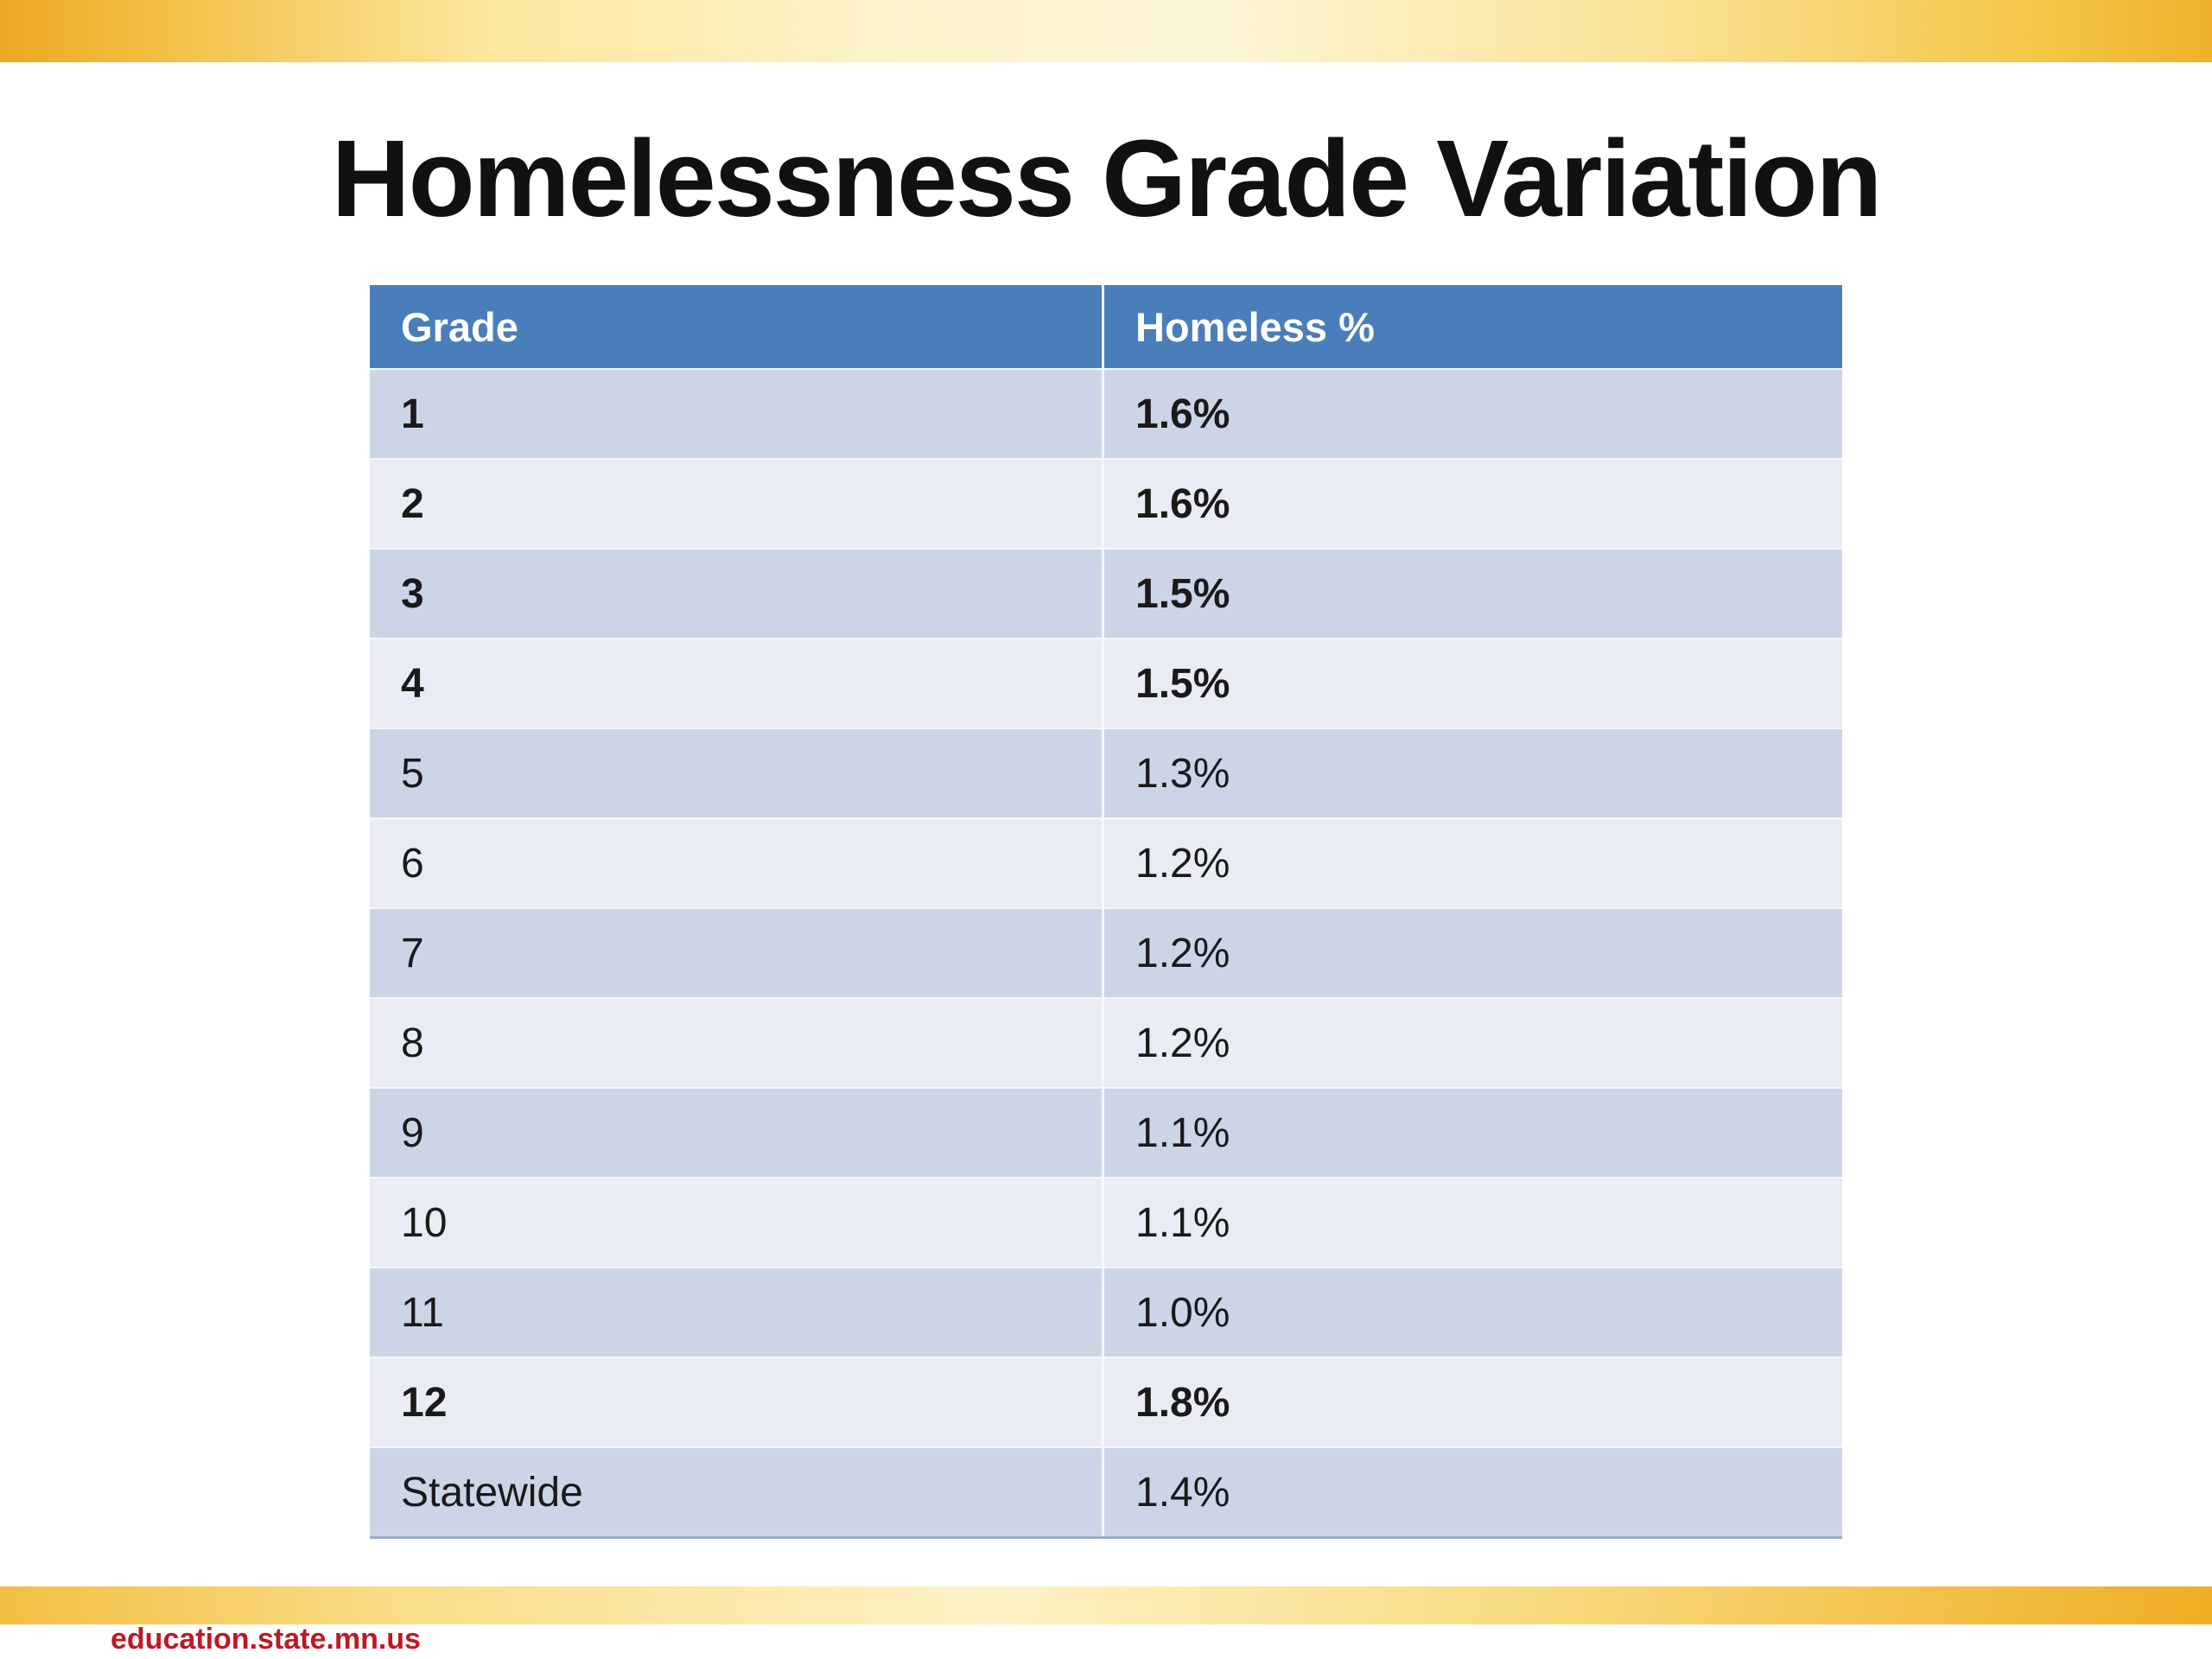  I want to click on grade-cell: 7, so click(737, 953).